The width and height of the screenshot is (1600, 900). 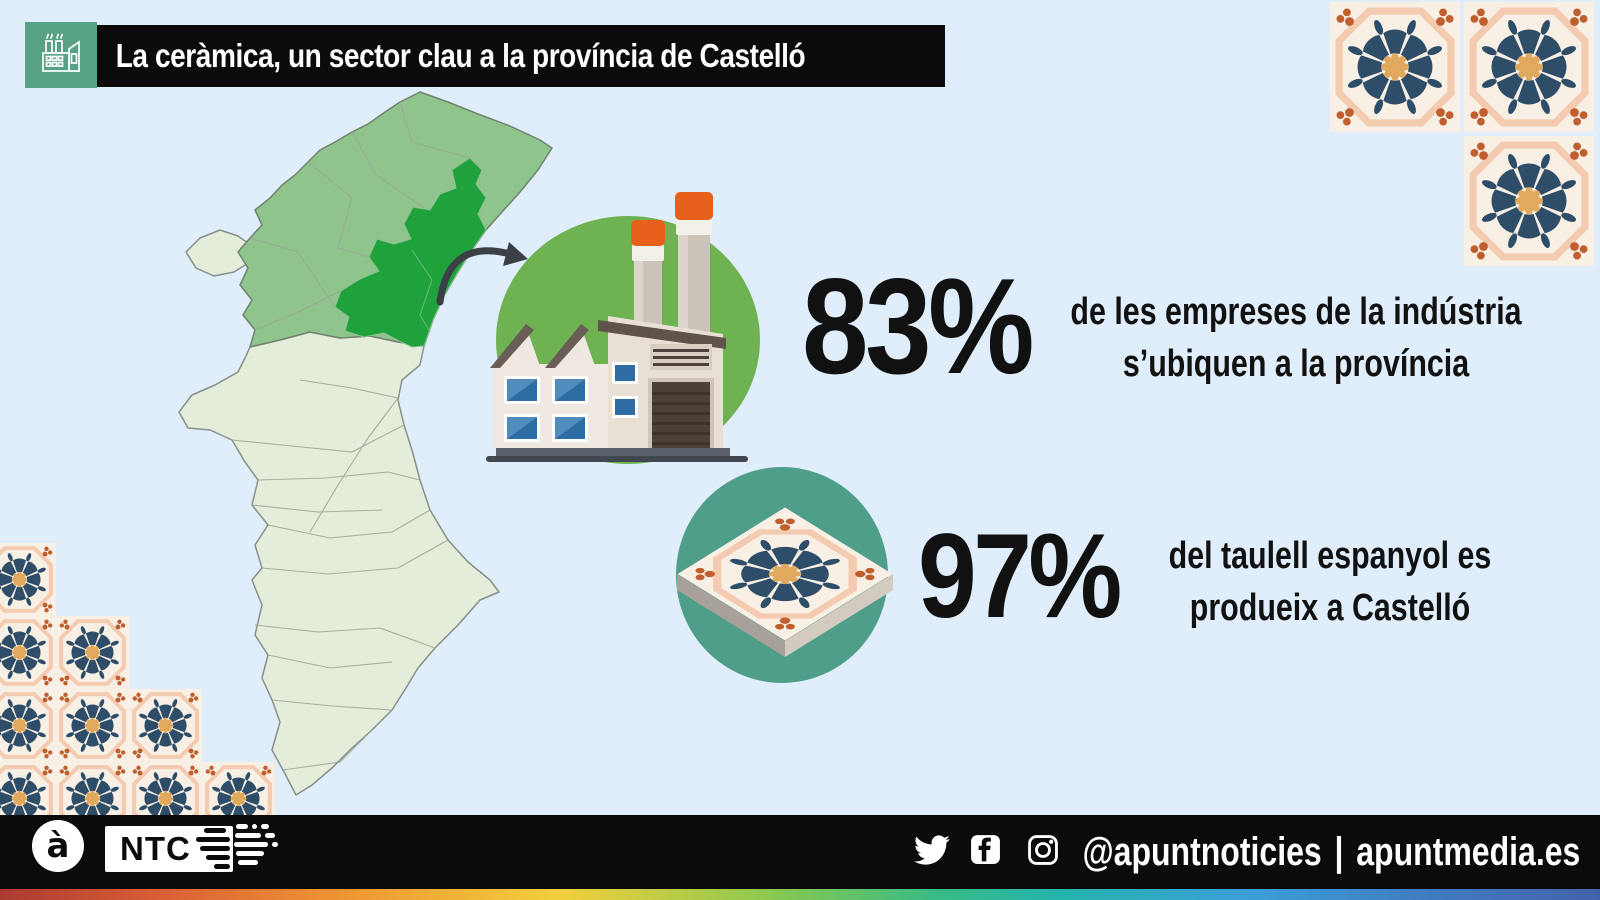 I want to click on map-region-castello, so click(x=395, y=219).